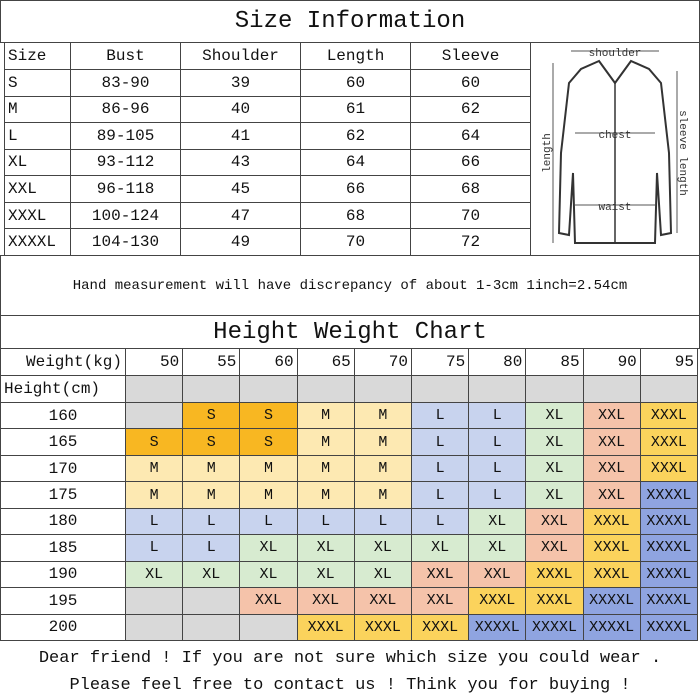 This screenshot has width=700, height=700. What do you see at coordinates (325, 362) in the screenshot?
I see `weight-header: 65` at bounding box center [325, 362].